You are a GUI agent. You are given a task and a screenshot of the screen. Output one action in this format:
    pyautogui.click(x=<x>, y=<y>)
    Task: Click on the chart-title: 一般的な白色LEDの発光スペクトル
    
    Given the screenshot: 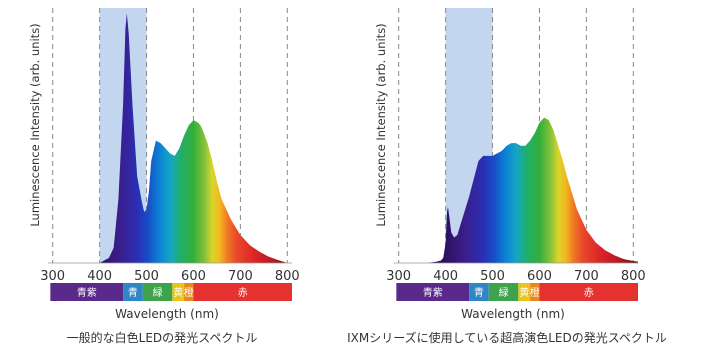 What is the action you would take?
    pyautogui.click(x=162, y=337)
    